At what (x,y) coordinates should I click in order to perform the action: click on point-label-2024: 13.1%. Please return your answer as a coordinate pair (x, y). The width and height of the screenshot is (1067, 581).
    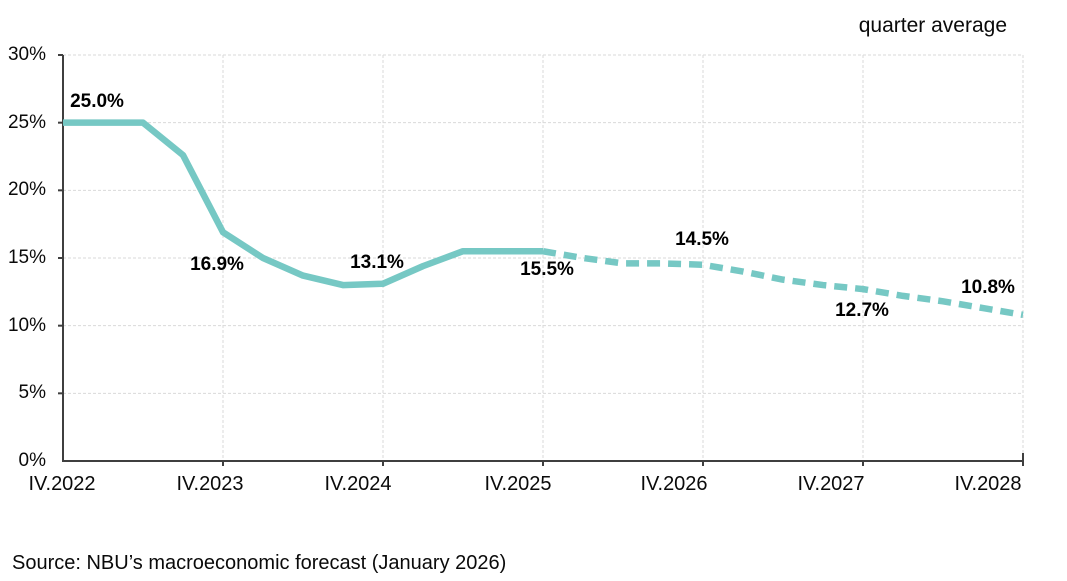
    Looking at the image, I should click on (377, 262).